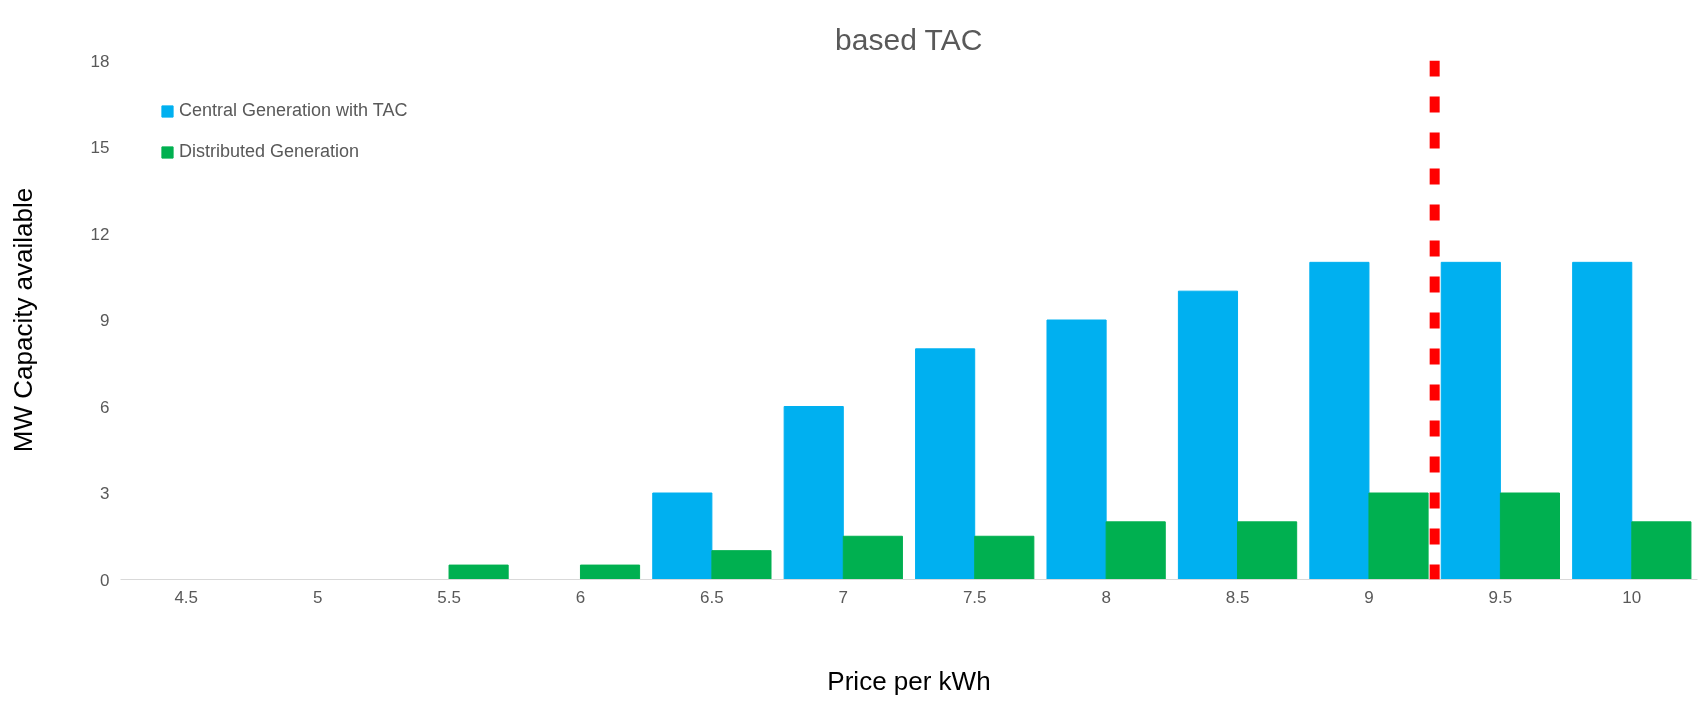 The width and height of the screenshot is (1707, 709). I want to click on x-tick-label: 7.5, so click(974, 597).